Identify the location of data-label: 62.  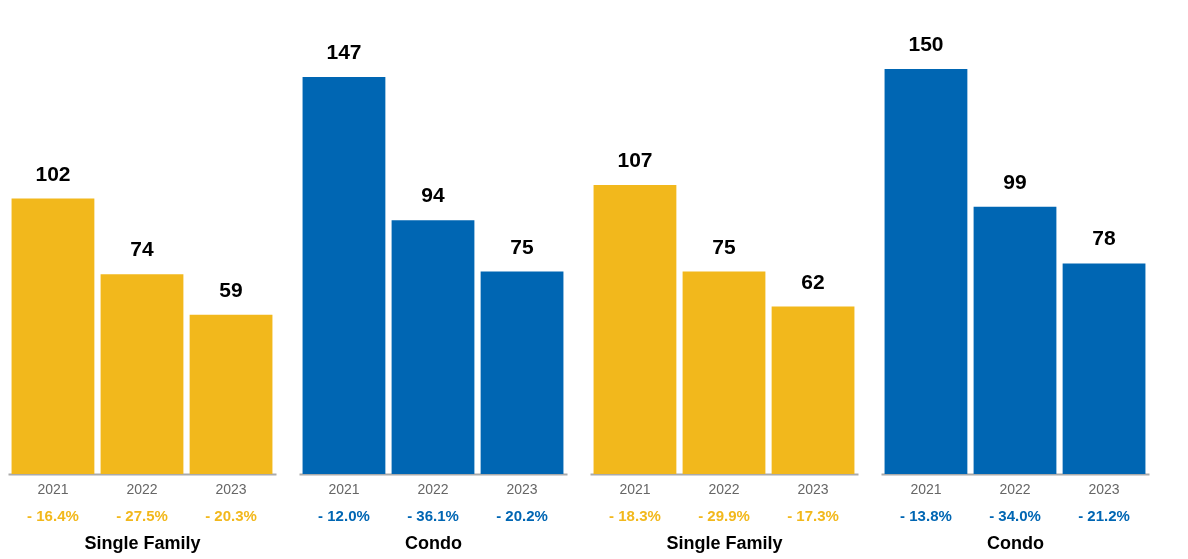
(813, 281).